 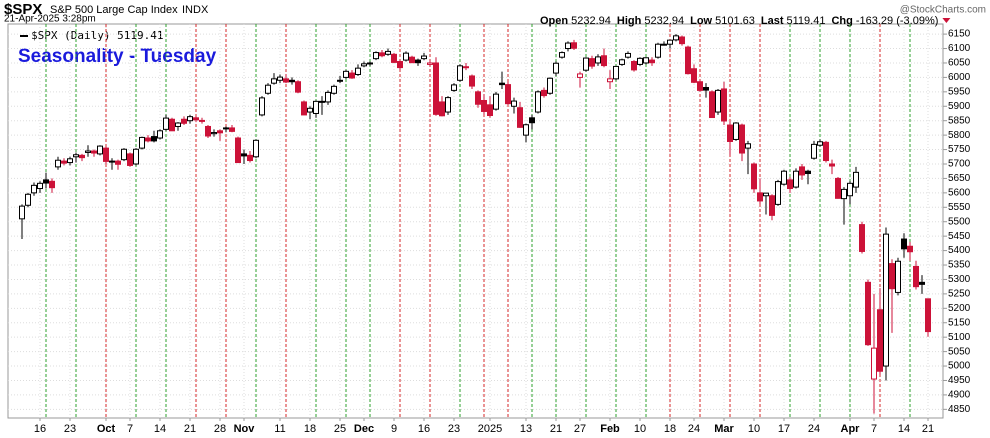 What do you see at coordinates (959, 164) in the screenshot?
I see `y-tick-label: 5700` at bounding box center [959, 164].